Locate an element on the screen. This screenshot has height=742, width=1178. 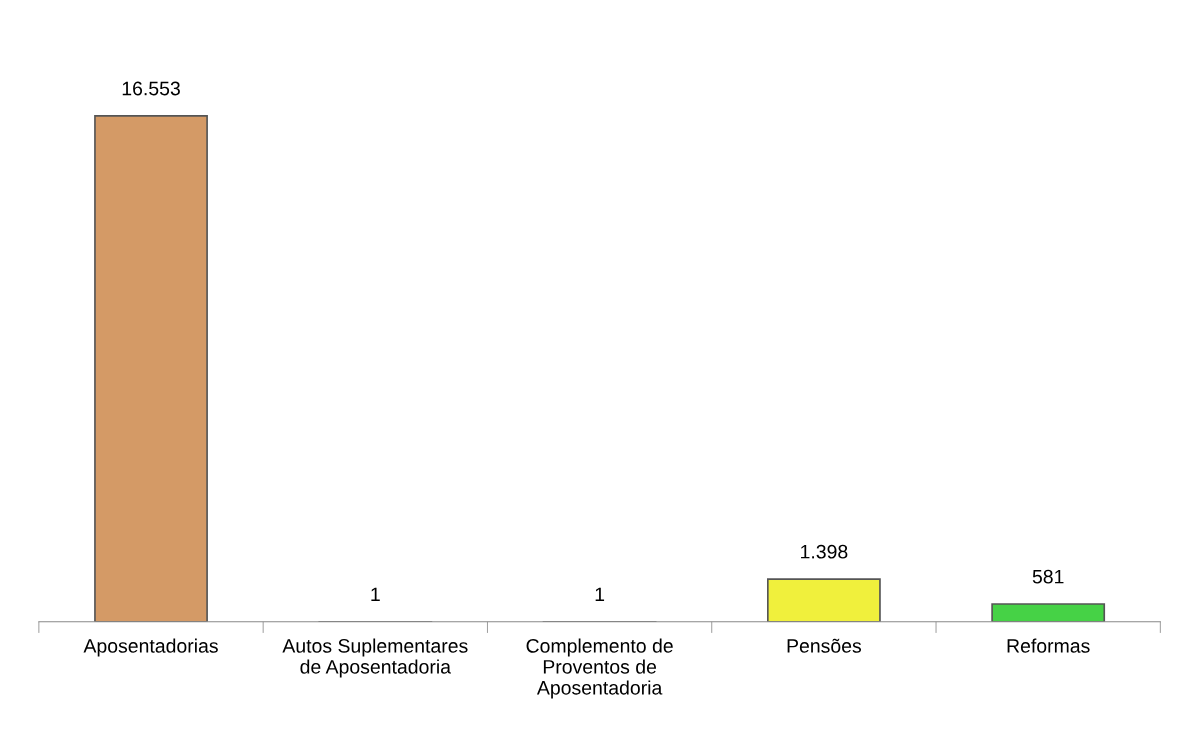
x-tick-label: Reformas is located at coordinates (1048, 645).